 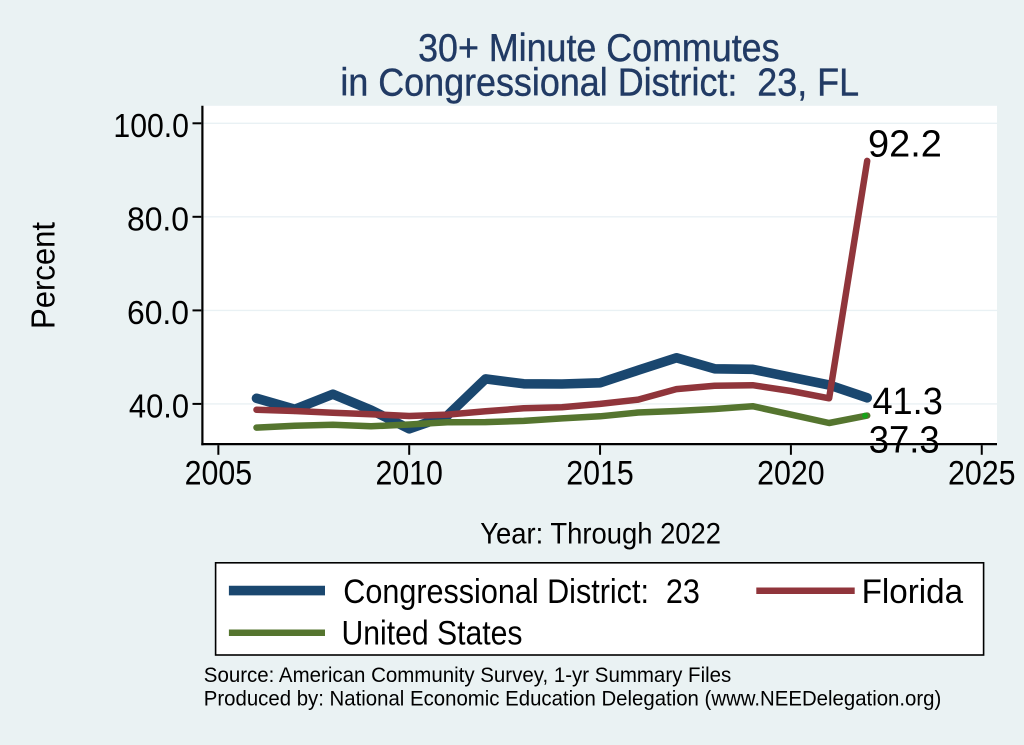 What do you see at coordinates (219, 473) in the screenshot?
I see `svg-text: 2005` at bounding box center [219, 473].